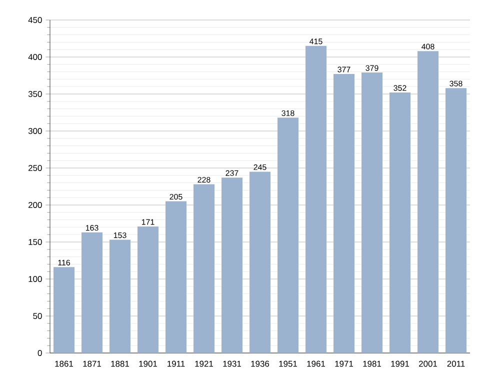  Describe the element at coordinates (232, 363) in the screenshot. I see `x-tick-label: 1931` at that location.